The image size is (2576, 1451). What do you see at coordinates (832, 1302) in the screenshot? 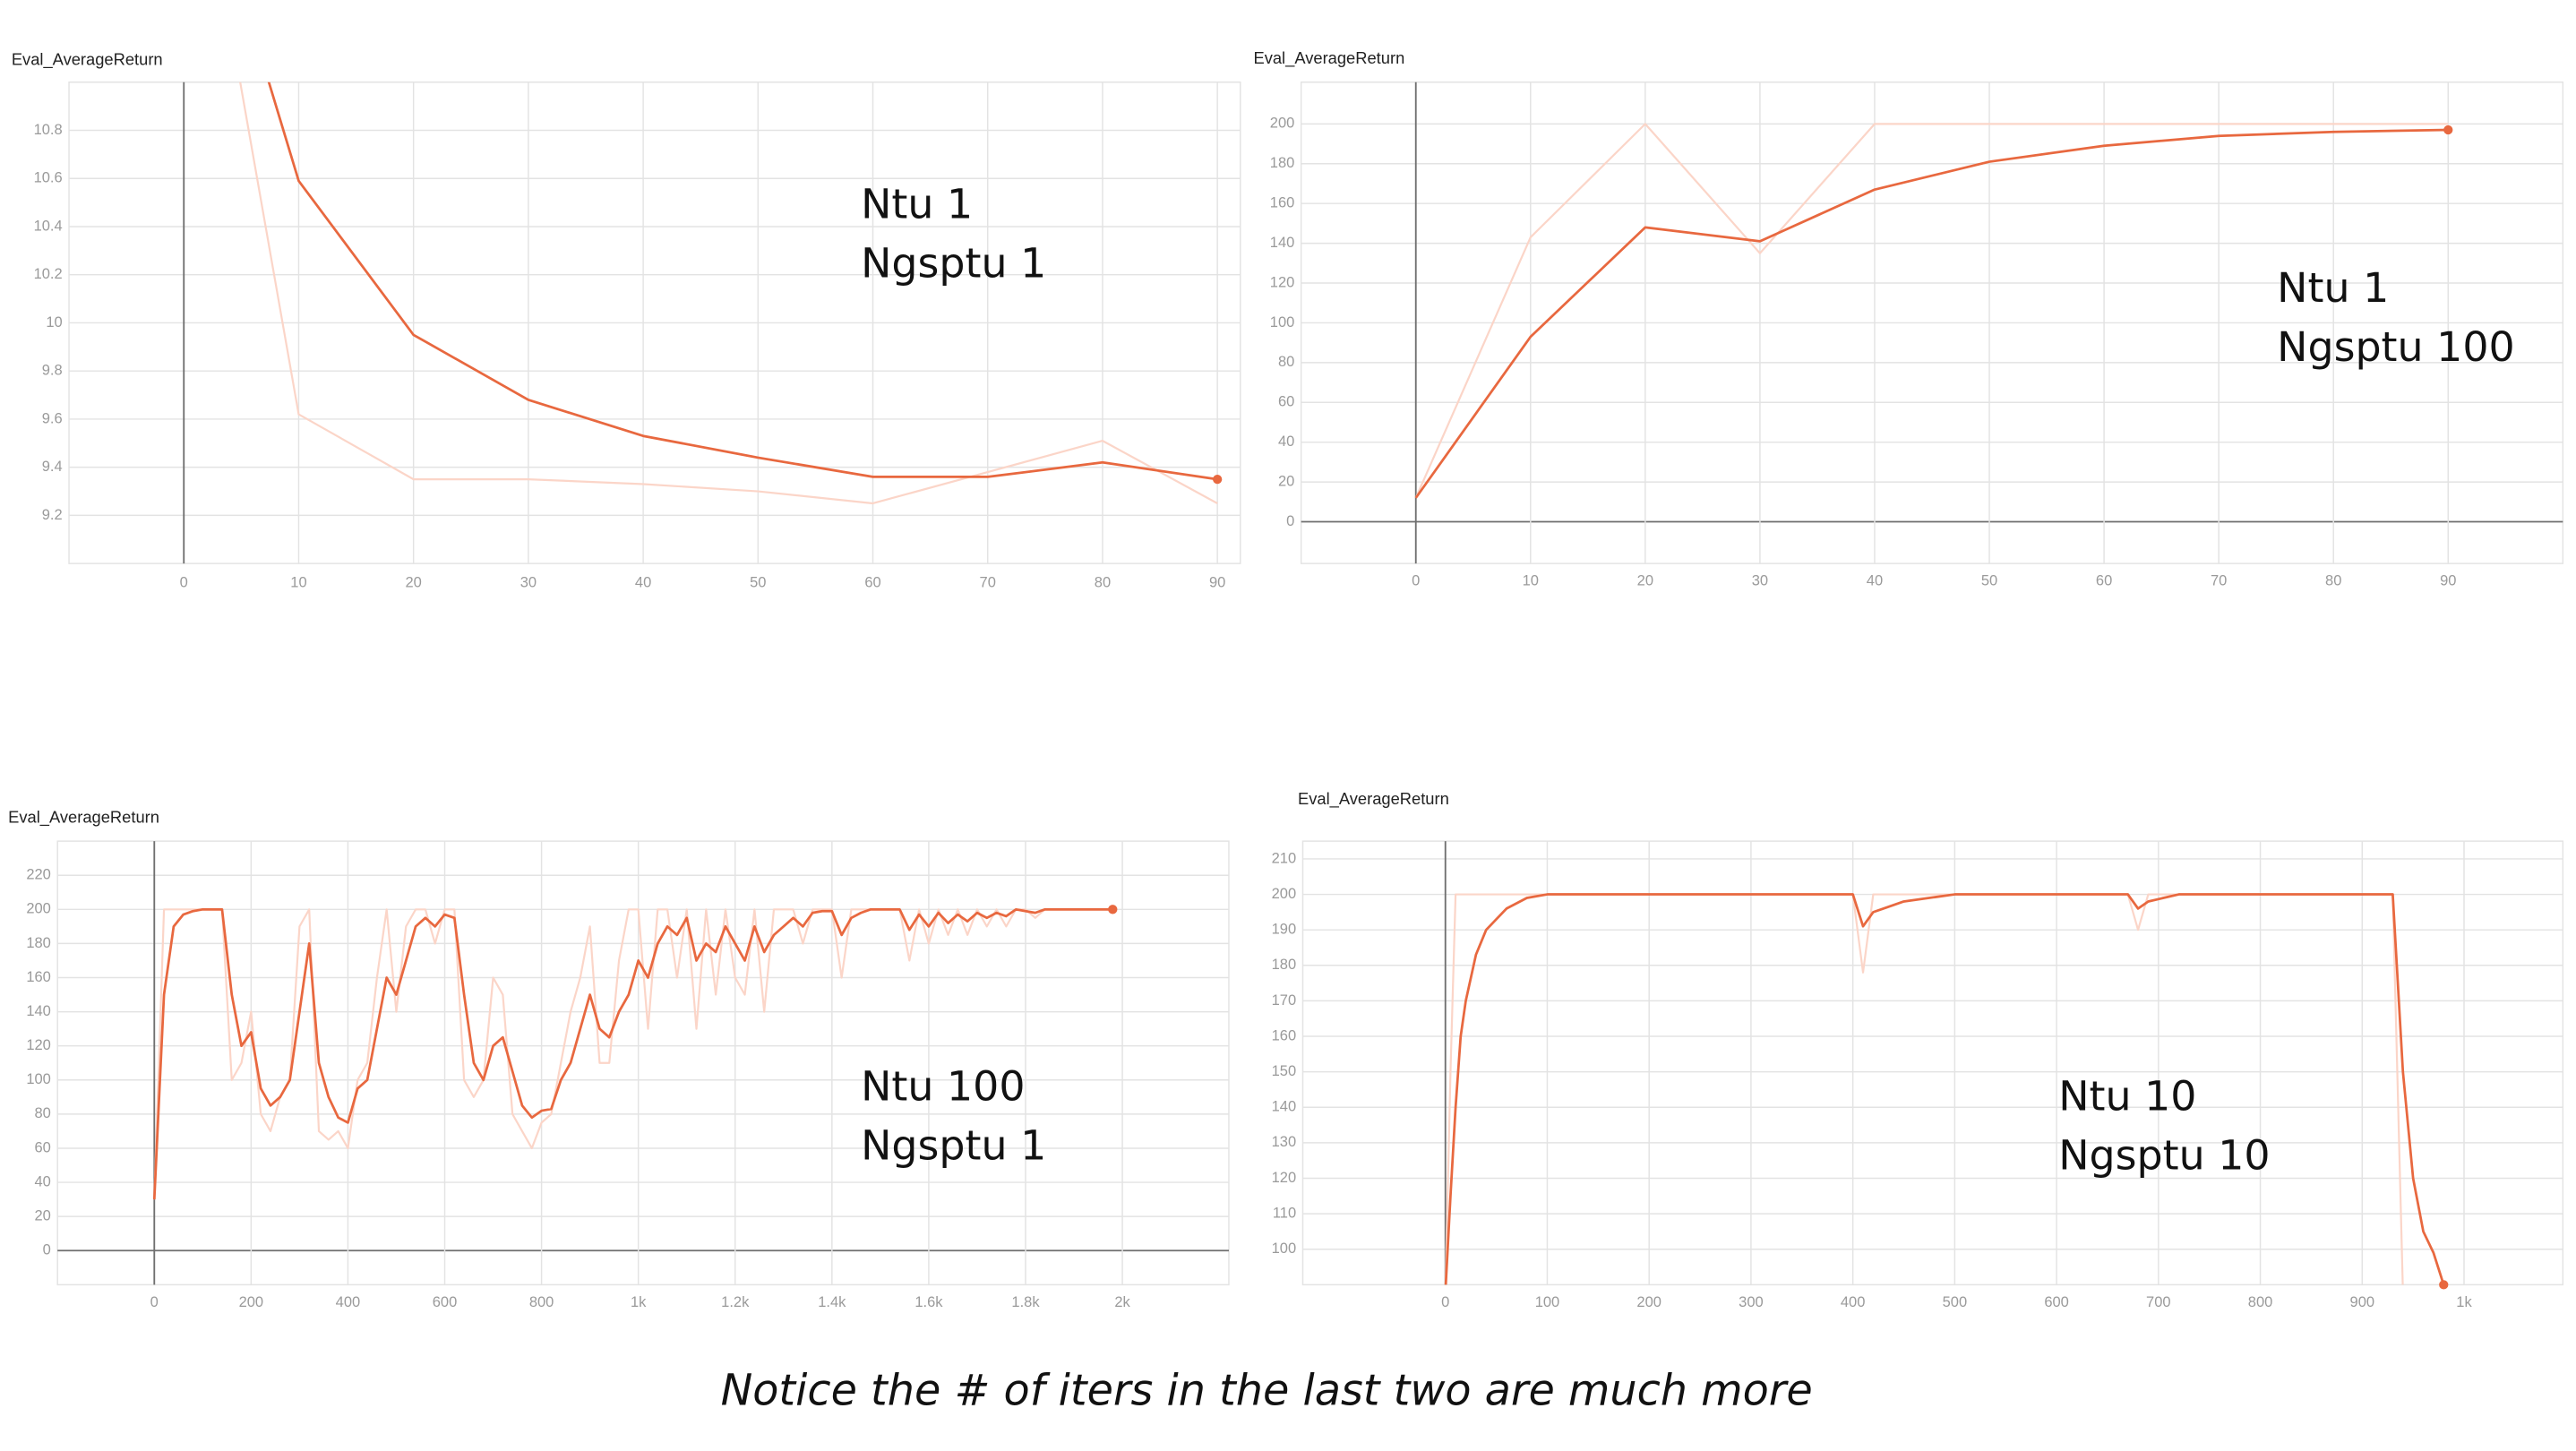
I see `x-tick-label: 1.4k` at bounding box center [832, 1302].